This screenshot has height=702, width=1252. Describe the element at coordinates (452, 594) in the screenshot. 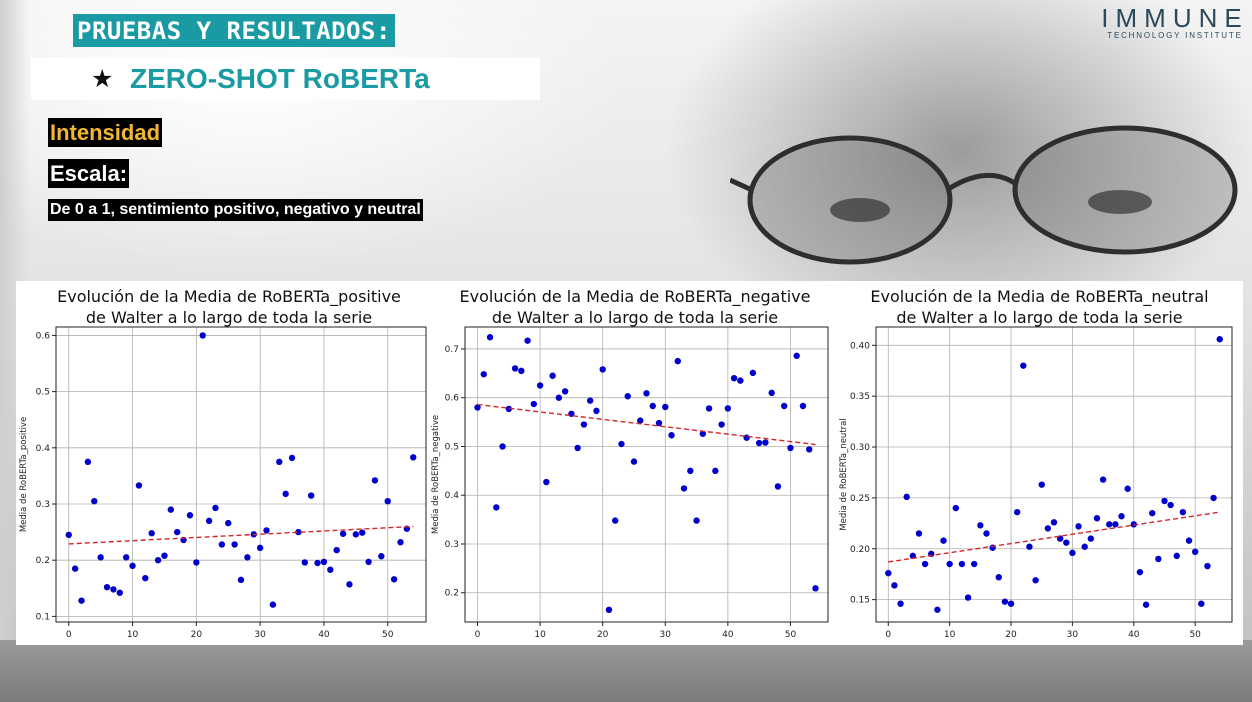

I see `y-tick-label: 0.2` at that location.